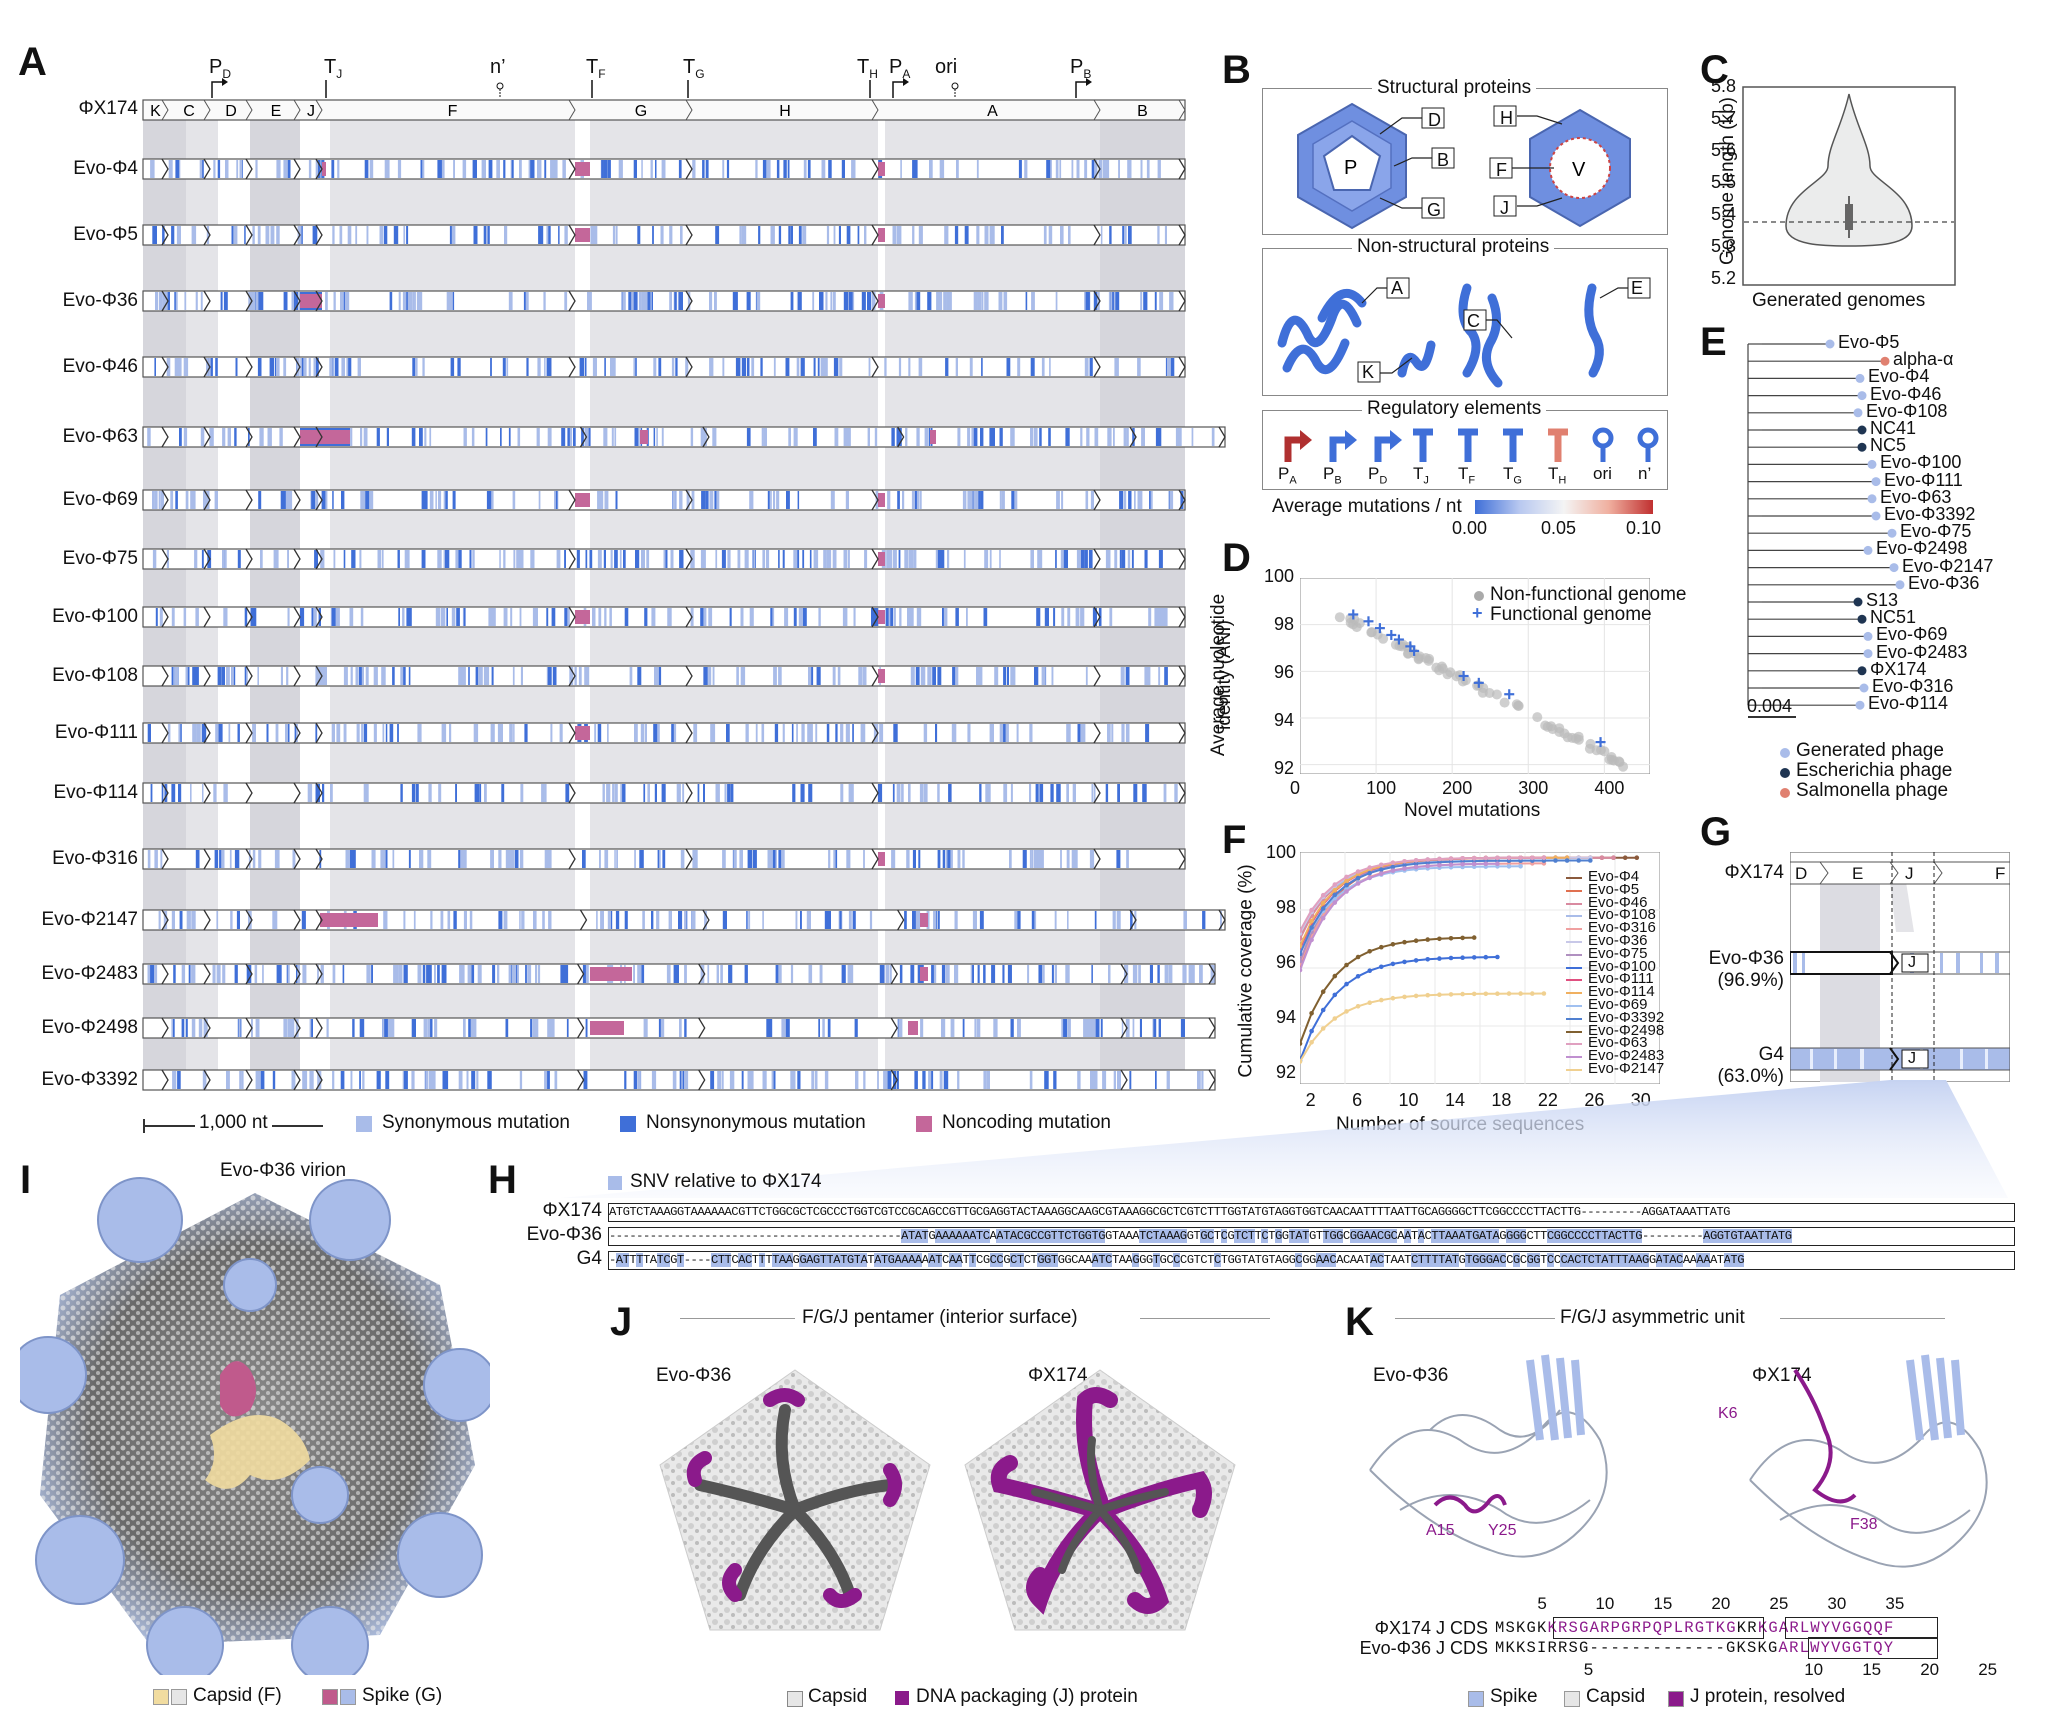 The width and height of the screenshot is (2050, 1720). Describe the element at coordinates (402, 1695) in the screenshot. I see `spike-legend: Spike (G)` at that location.